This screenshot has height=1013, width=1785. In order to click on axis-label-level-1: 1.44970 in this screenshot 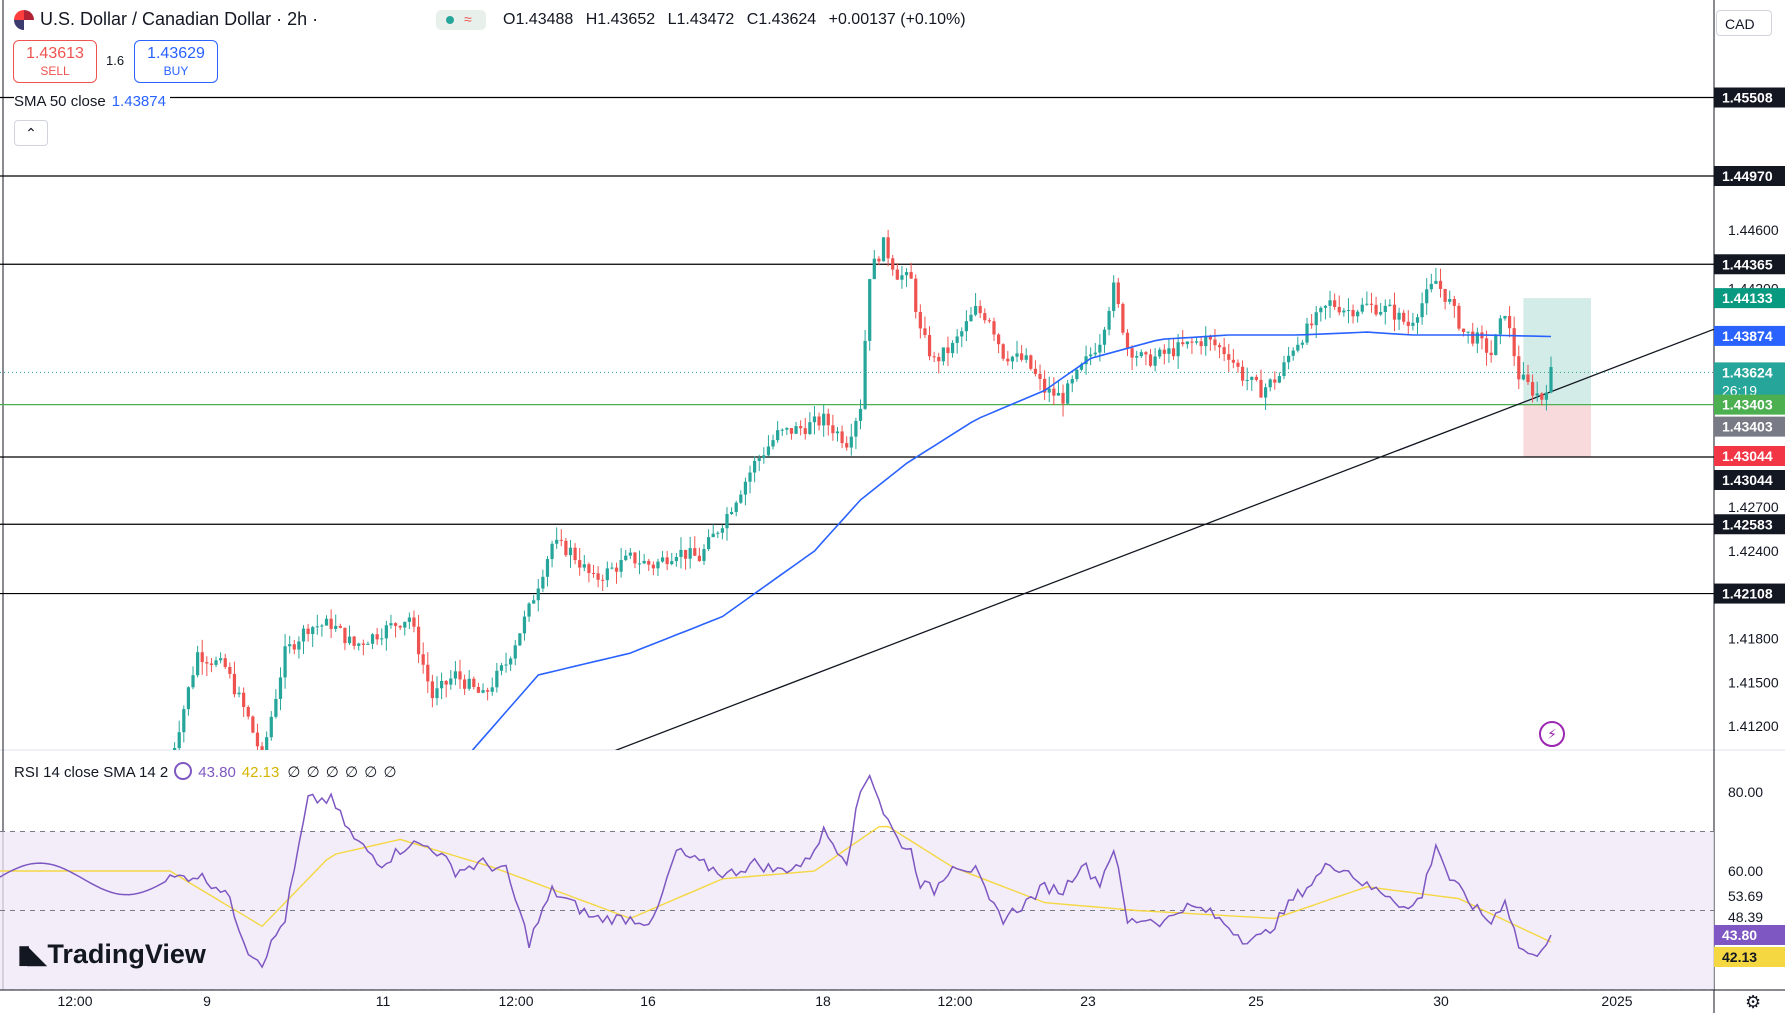, I will do `click(1747, 176)`.